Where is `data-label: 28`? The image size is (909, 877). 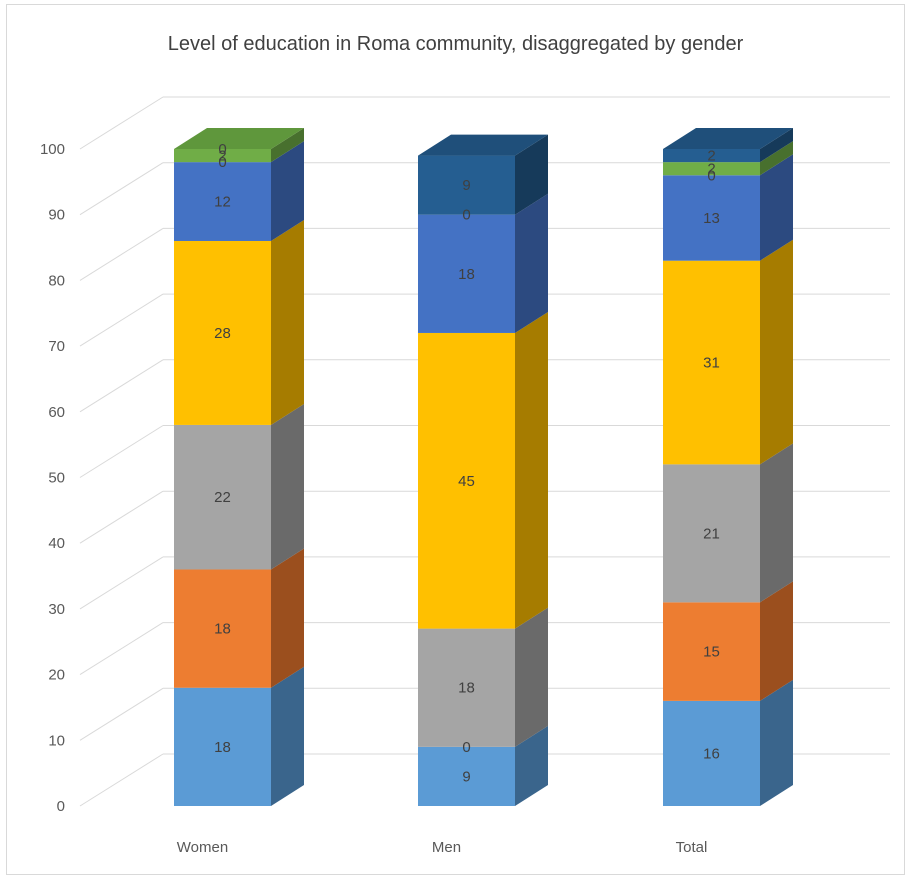
data-label: 28 is located at coordinates (222, 333).